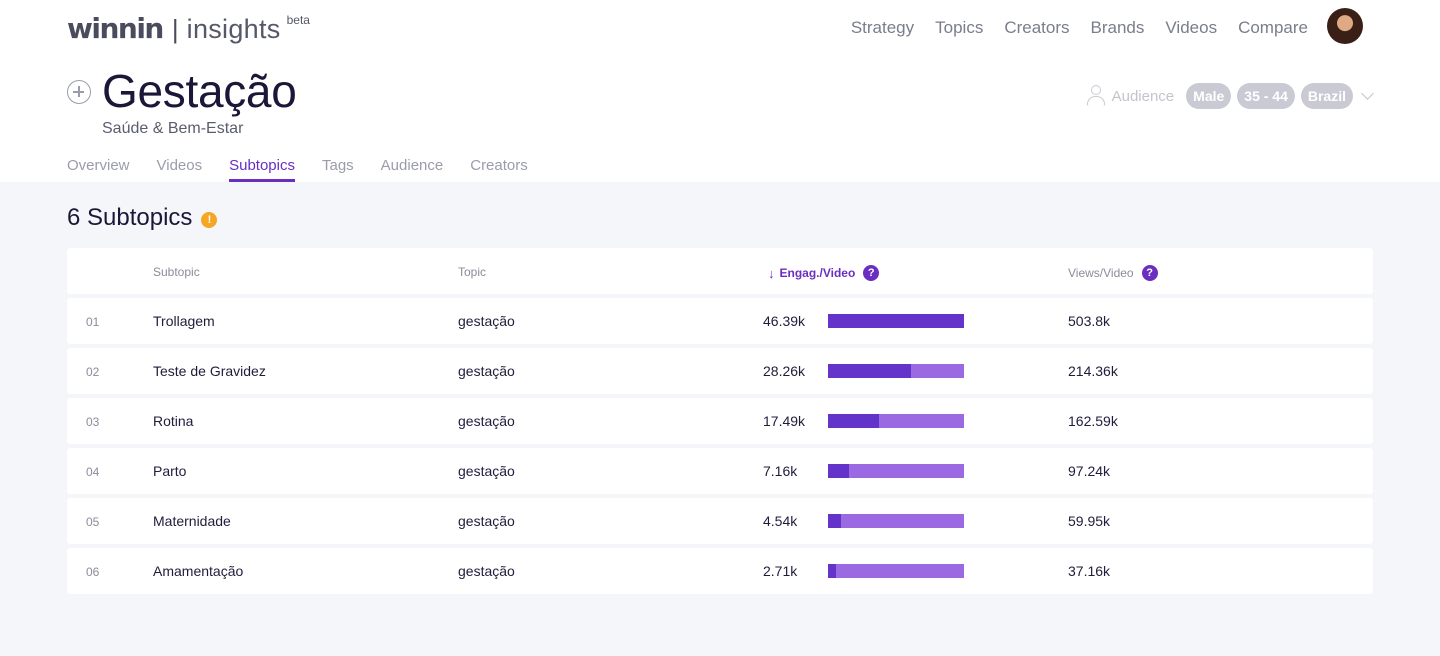 This screenshot has height=656, width=1440. What do you see at coordinates (780, 521) in the screenshot?
I see `row-engagement: 4.54k` at bounding box center [780, 521].